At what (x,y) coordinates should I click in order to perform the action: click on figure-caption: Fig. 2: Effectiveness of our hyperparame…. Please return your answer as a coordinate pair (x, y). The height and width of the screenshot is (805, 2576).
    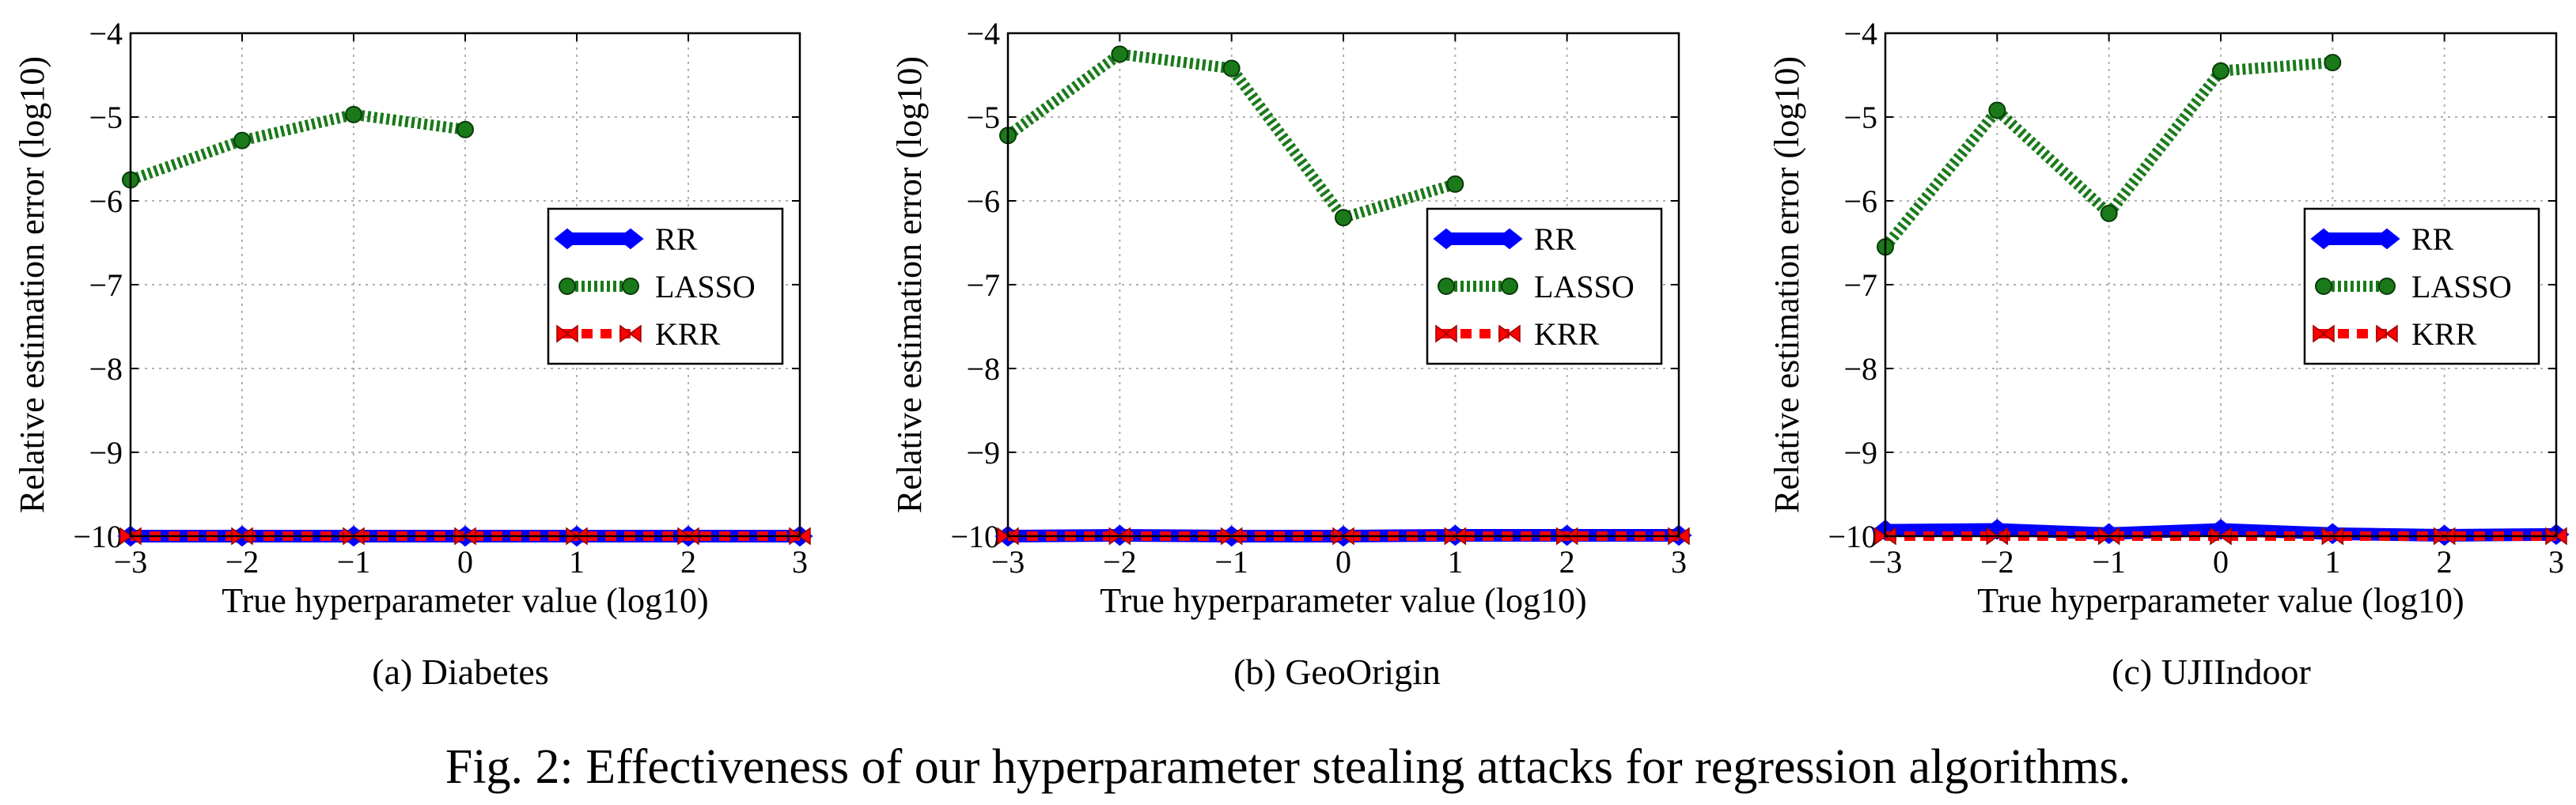
    Looking at the image, I should click on (1288, 767).